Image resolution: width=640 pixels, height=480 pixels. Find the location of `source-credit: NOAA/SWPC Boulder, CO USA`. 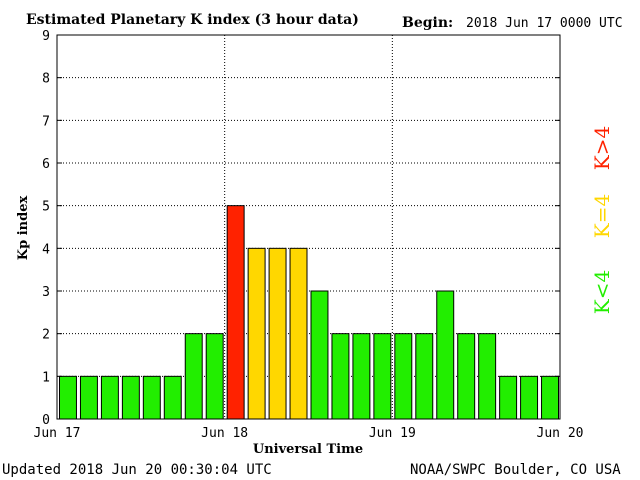

source-credit: NOAA/SWPC Boulder, CO USA is located at coordinates (515, 470).